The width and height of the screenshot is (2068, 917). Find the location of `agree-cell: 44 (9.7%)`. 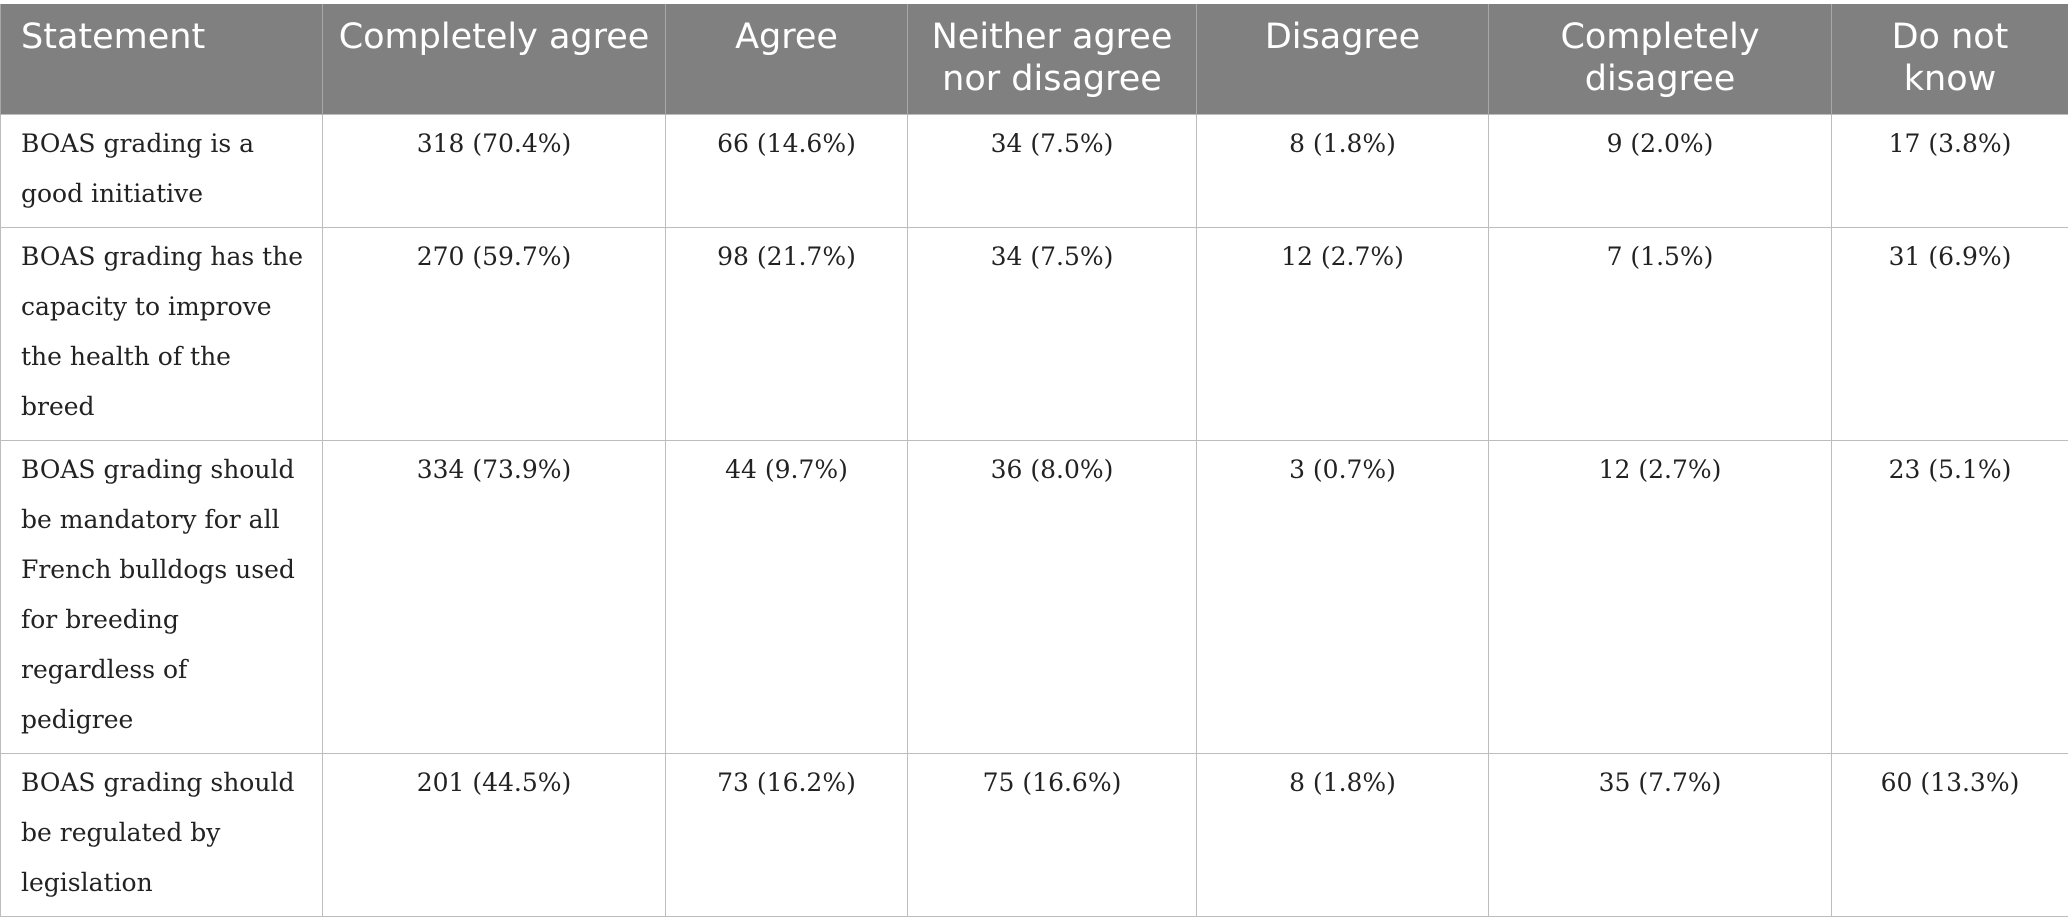

agree-cell: 44 (9.7%) is located at coordinates (787, 596).